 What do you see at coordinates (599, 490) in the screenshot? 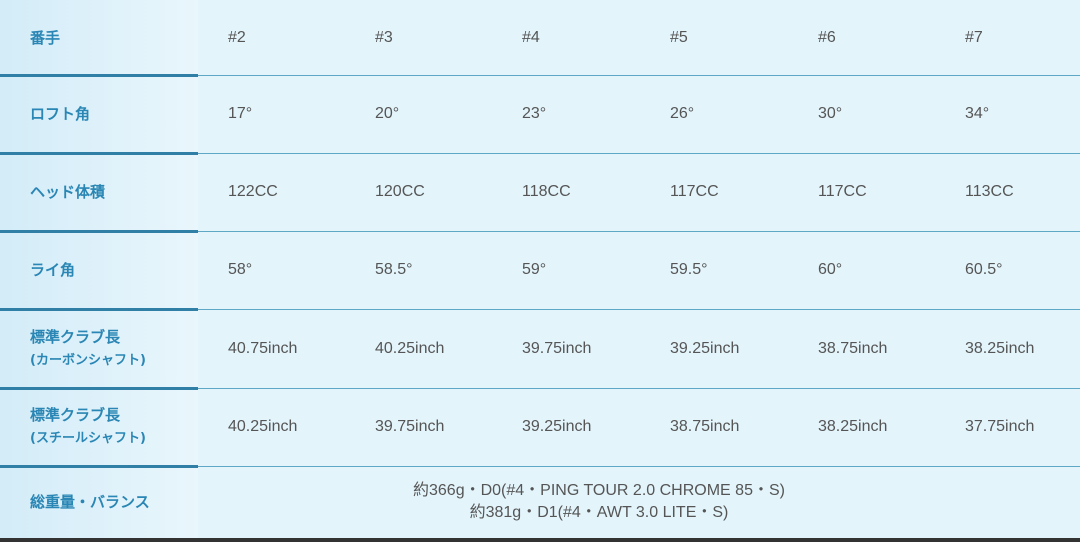
I see `weight-line: 約366g・D0(#4・PING TOUR 2.0 CHROME 85・S)` at bounding box center [599, 490].